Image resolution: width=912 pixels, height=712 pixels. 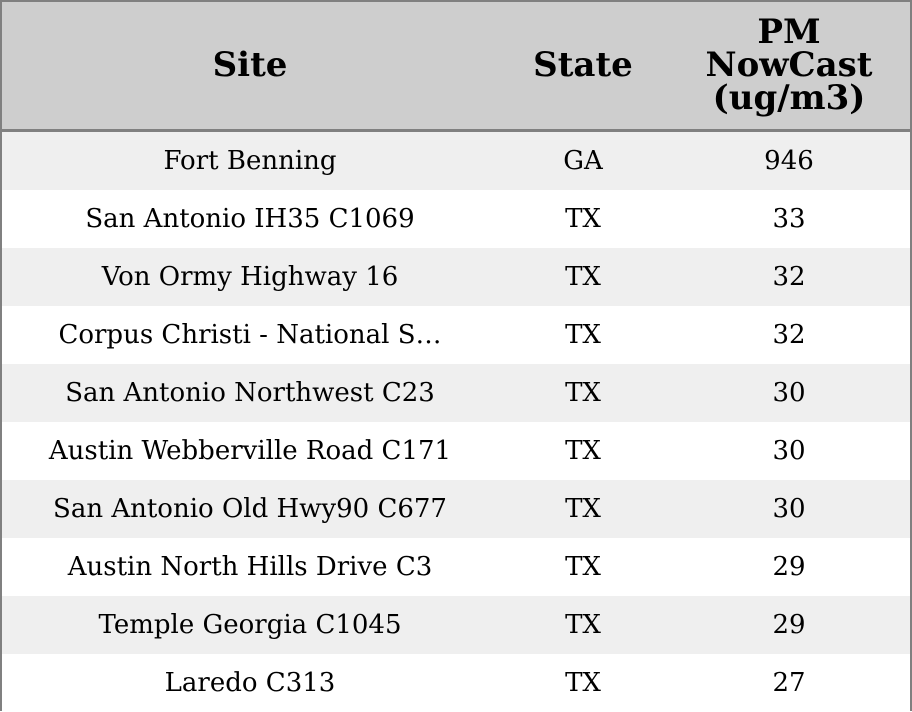 What do you see at coordinates (456, 161) in the screenshot?
I see `table-row: Fort Benning GA 946` at bounding box center [456, 161].